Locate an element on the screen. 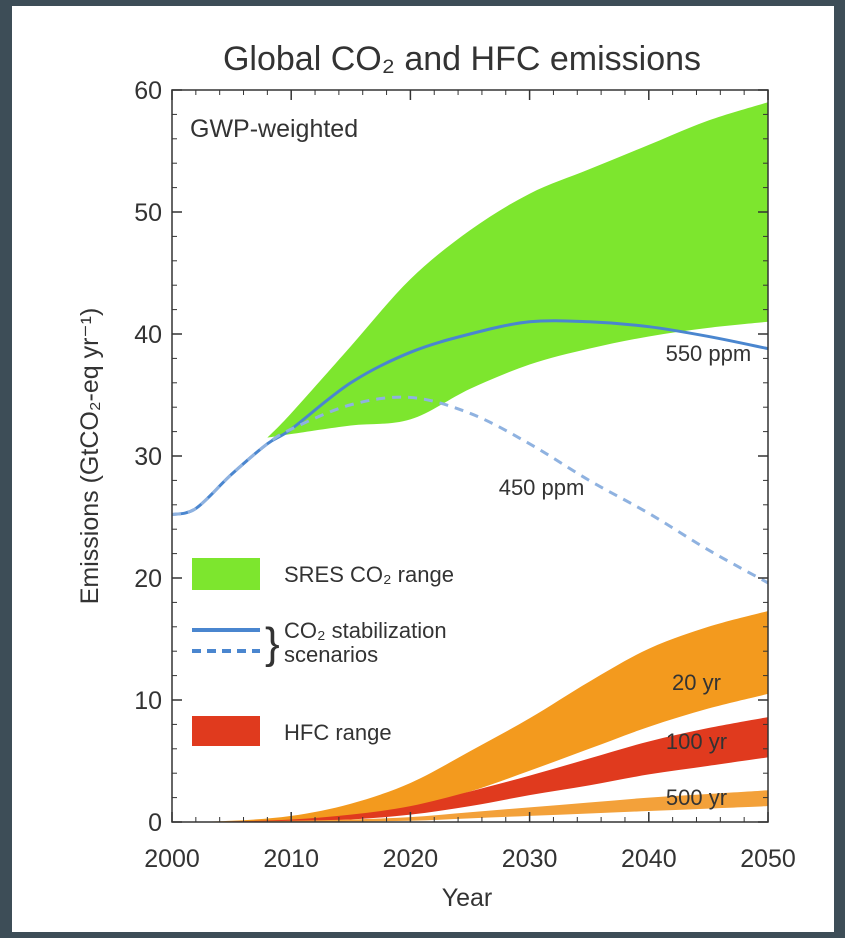 The image size is (845, 938). chart-subtitle: GWP-weighted is located at coordinates (274, 129).